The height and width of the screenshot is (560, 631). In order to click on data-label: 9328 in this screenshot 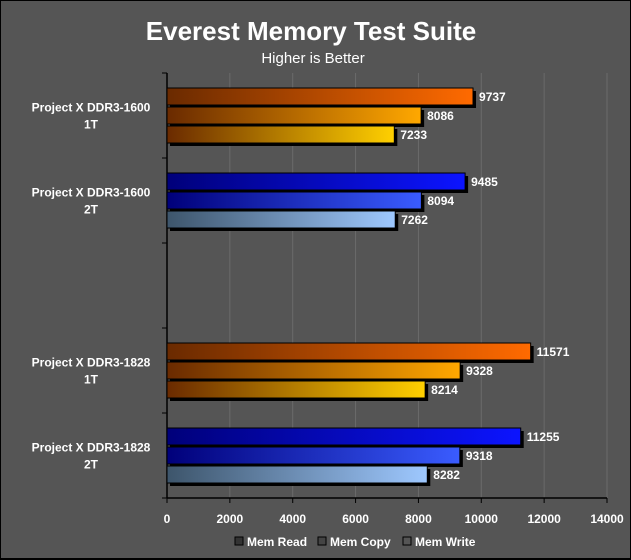, I will do `click(479, 371)`.